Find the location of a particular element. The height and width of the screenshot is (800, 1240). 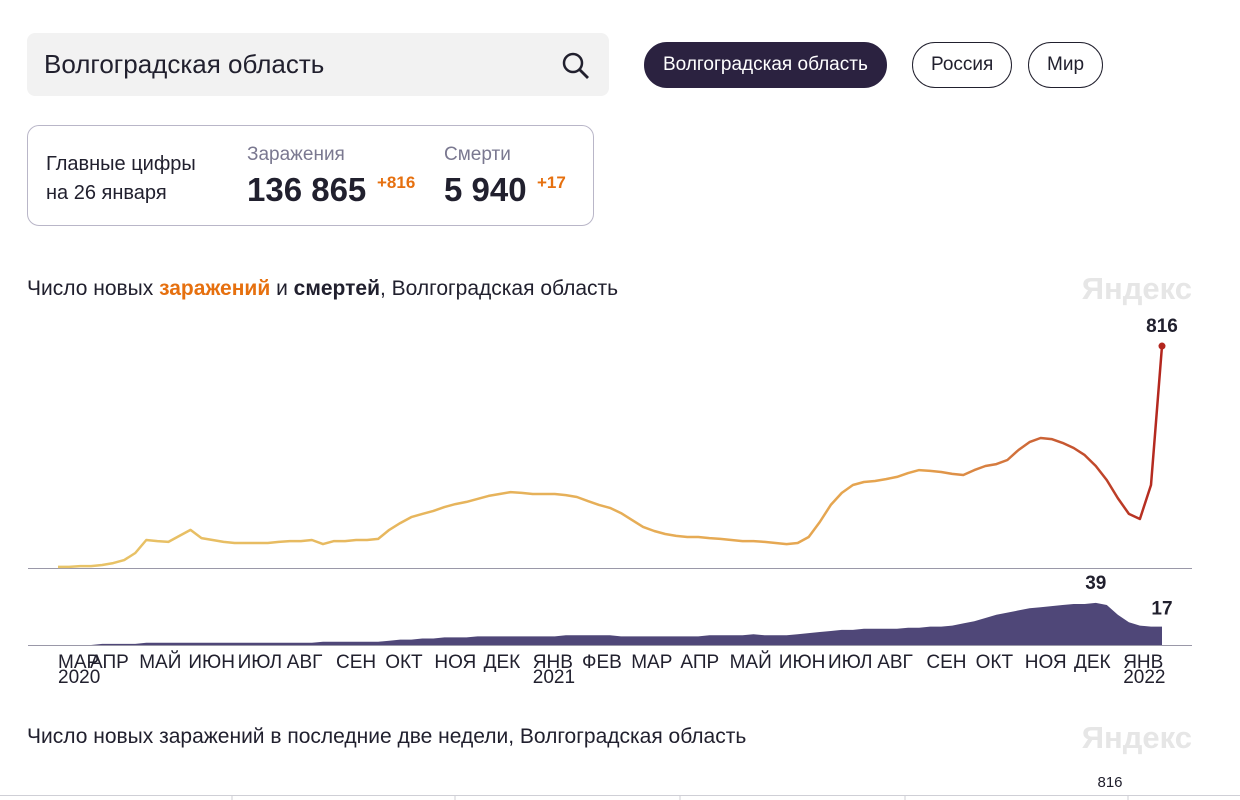

title-part: и is located at coordinates (281, 288).